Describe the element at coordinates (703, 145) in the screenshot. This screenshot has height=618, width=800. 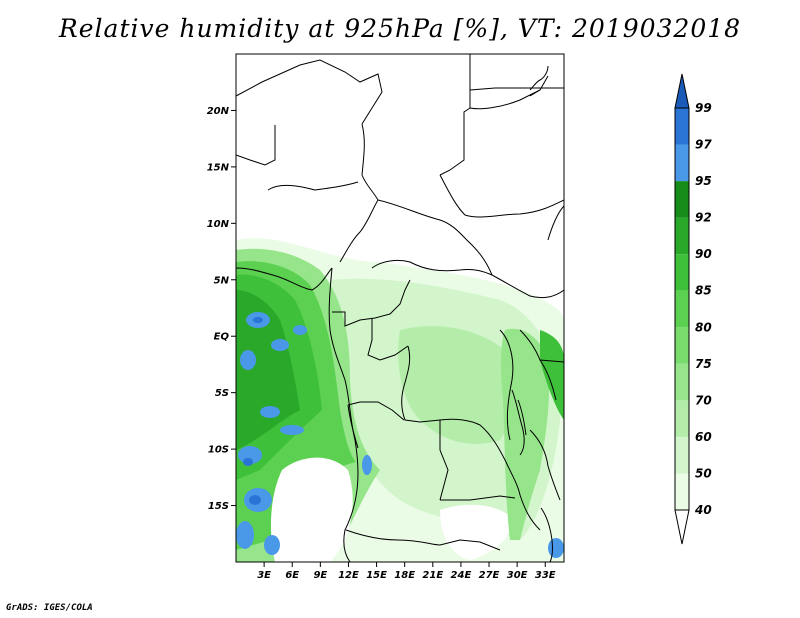
I see `colorbar-label: 97` at that location.